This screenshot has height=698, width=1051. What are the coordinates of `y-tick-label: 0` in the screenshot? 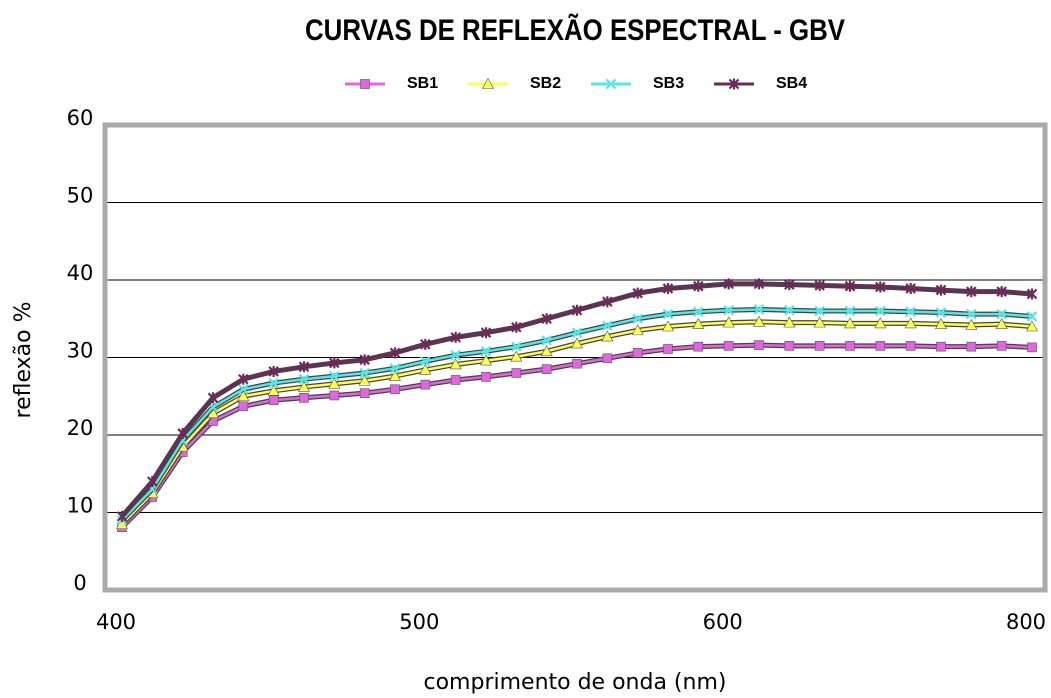 It's located at (79, 583).